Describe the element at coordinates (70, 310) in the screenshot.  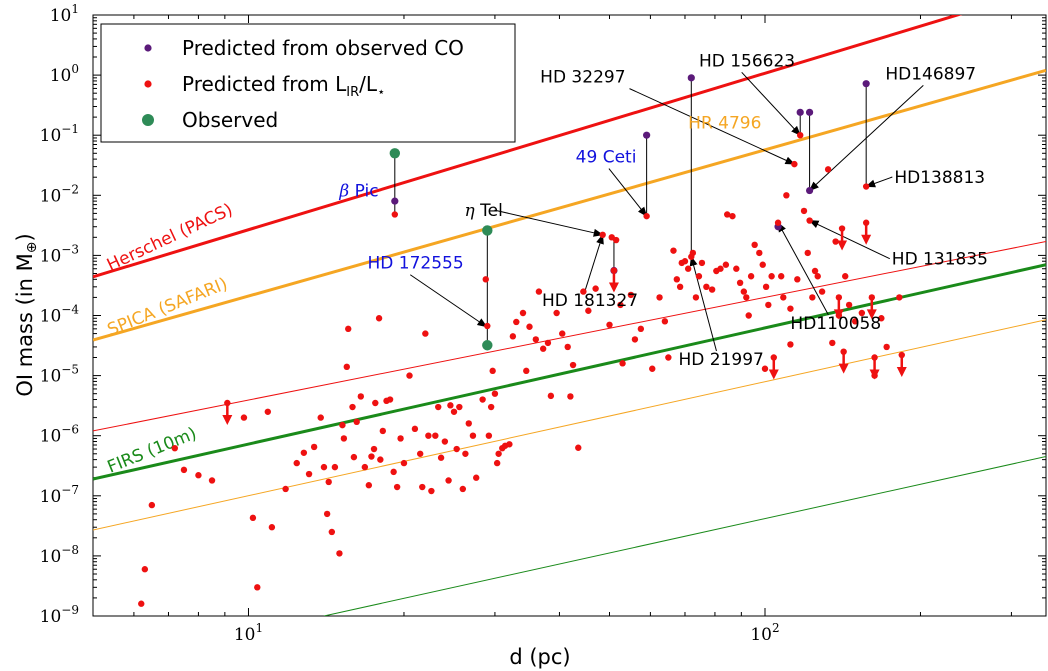
I see `y-tick-label-exponent: −4` at that location.